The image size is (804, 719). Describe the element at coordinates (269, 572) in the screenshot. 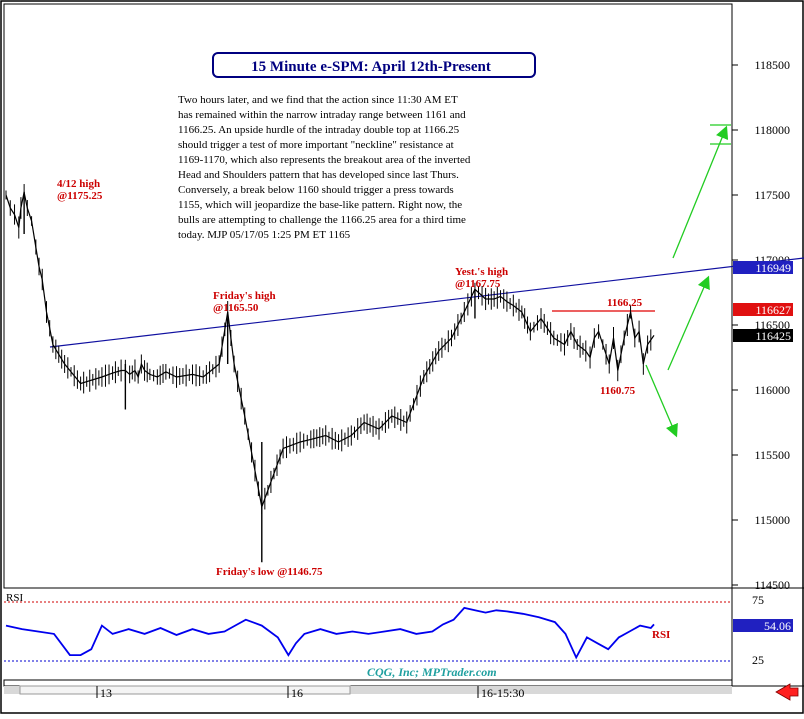

I see `friday-low-label: Friday's low @1146.75` at that location.